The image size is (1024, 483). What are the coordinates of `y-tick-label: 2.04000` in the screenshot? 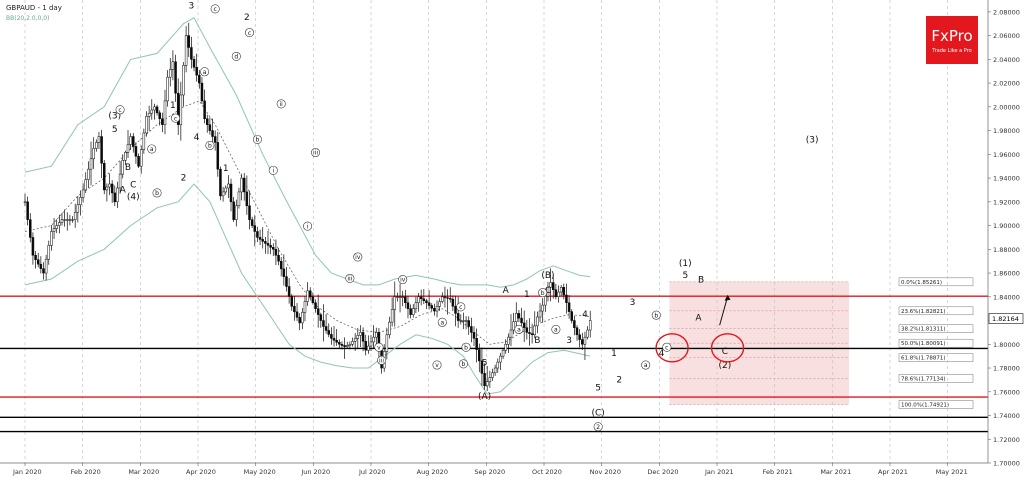 It's located at (1006, 60).